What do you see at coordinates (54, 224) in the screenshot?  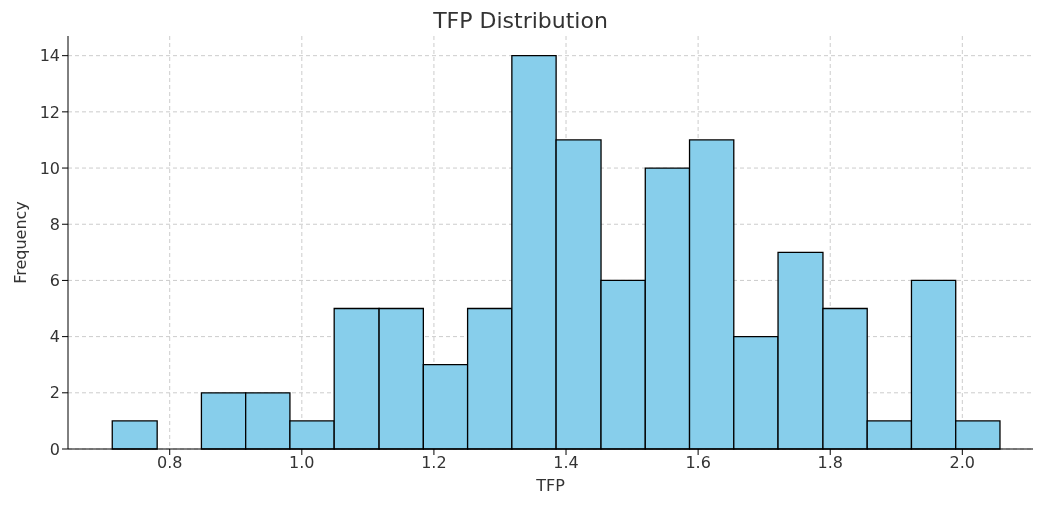 I see `y-tick-label: 8` at bounding box center [54, 224].